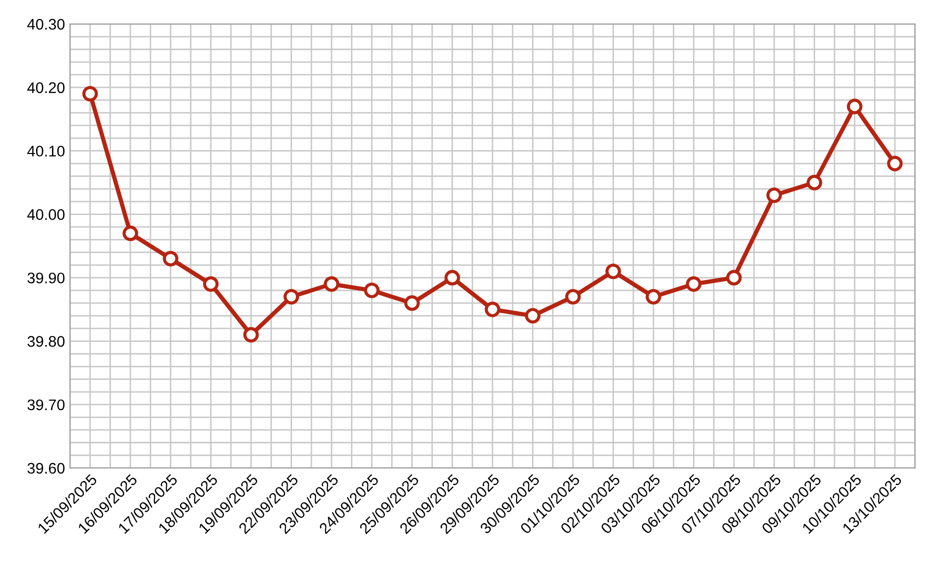  What do you see at coordinates (46, 468) in the screenshot?
I see `y-tick-label: 39.60` at bounding box center [46, 468].